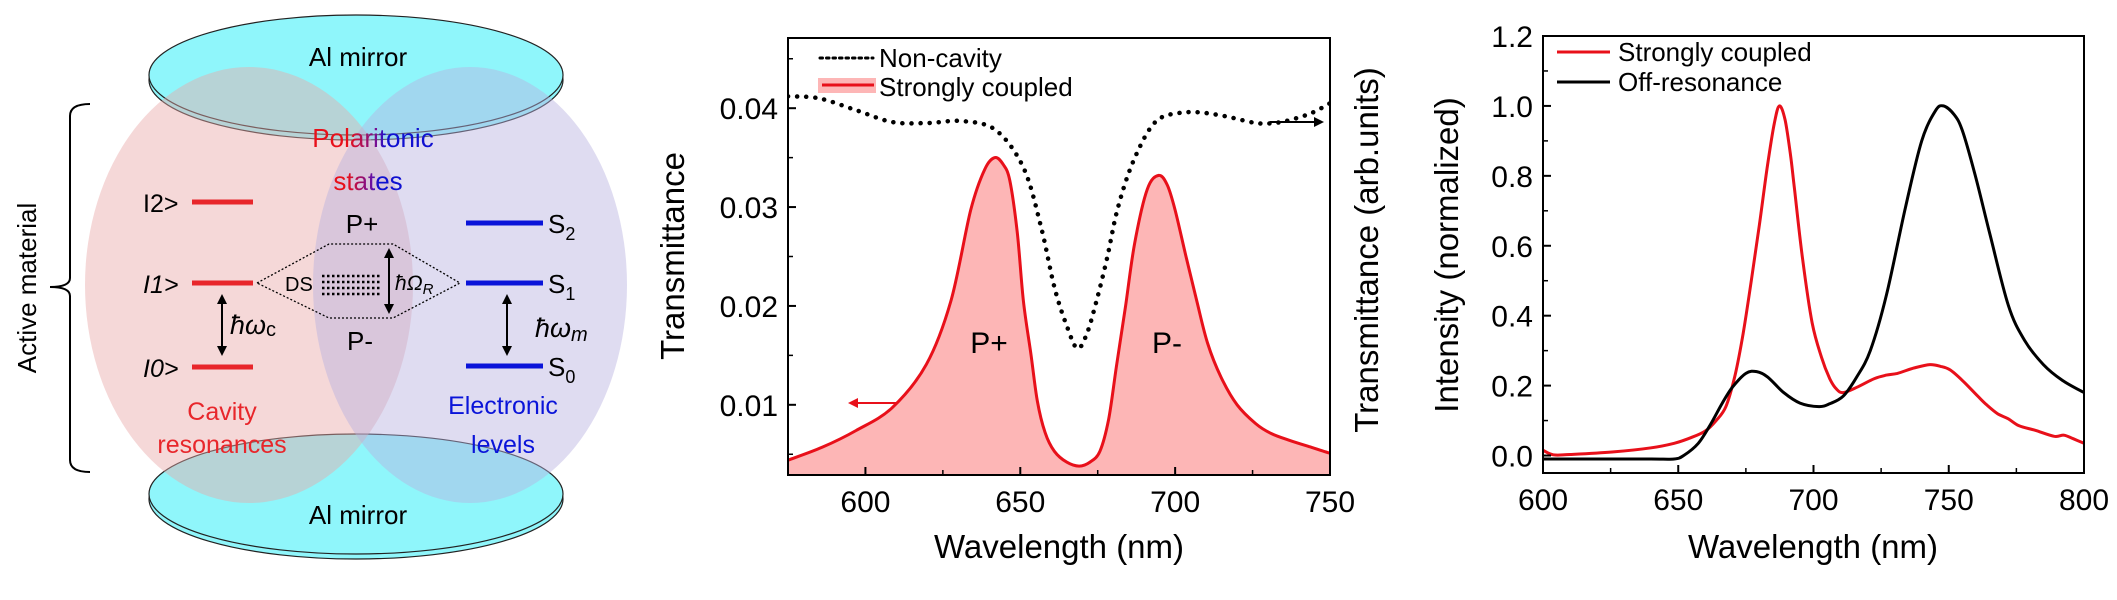  What do you see at coordinates (1512, 247) in the screenshot?
I see `y-tick-label: 0.6` at bounding box center [1512, 247].